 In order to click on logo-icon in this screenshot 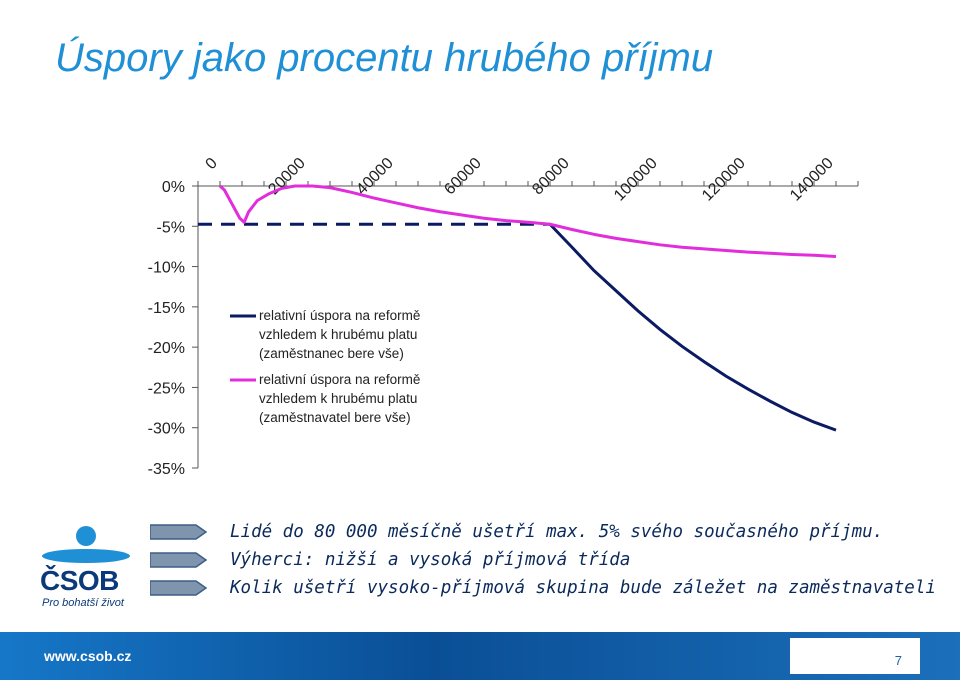, I will do `click(86, 544)`.